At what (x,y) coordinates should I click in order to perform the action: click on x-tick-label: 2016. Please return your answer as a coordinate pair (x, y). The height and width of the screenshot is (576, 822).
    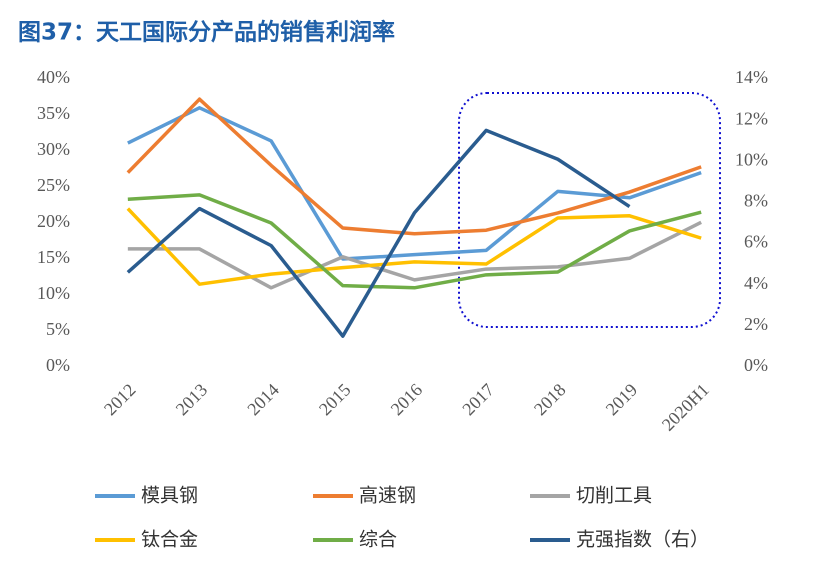
    Looking at the image, I should click on (407, 400).